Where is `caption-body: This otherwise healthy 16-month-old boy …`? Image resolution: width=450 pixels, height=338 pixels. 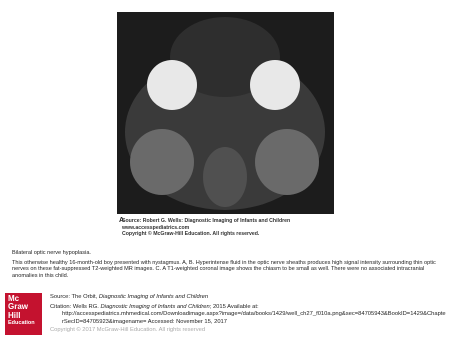 caption-body: This otherwise healthy 16-month-old boy … is located at coordinates (224, 269).